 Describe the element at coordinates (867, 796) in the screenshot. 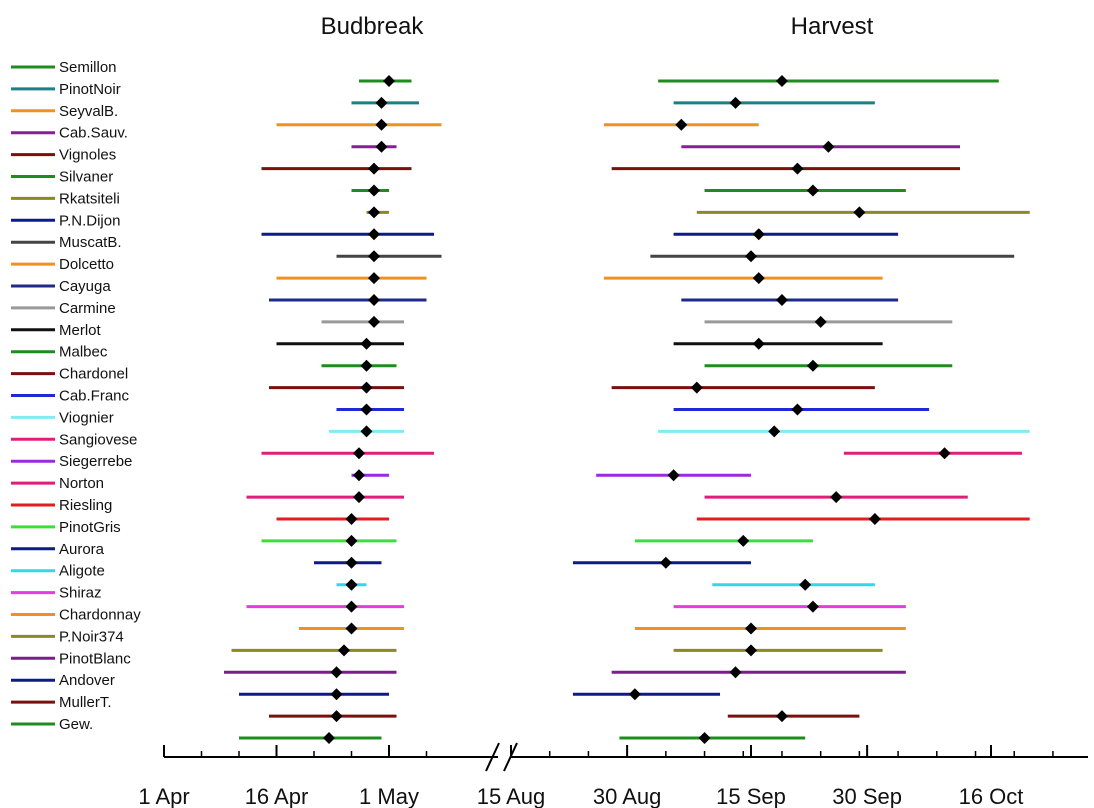

I see `x-tick-label: 30 Sep` at that location.